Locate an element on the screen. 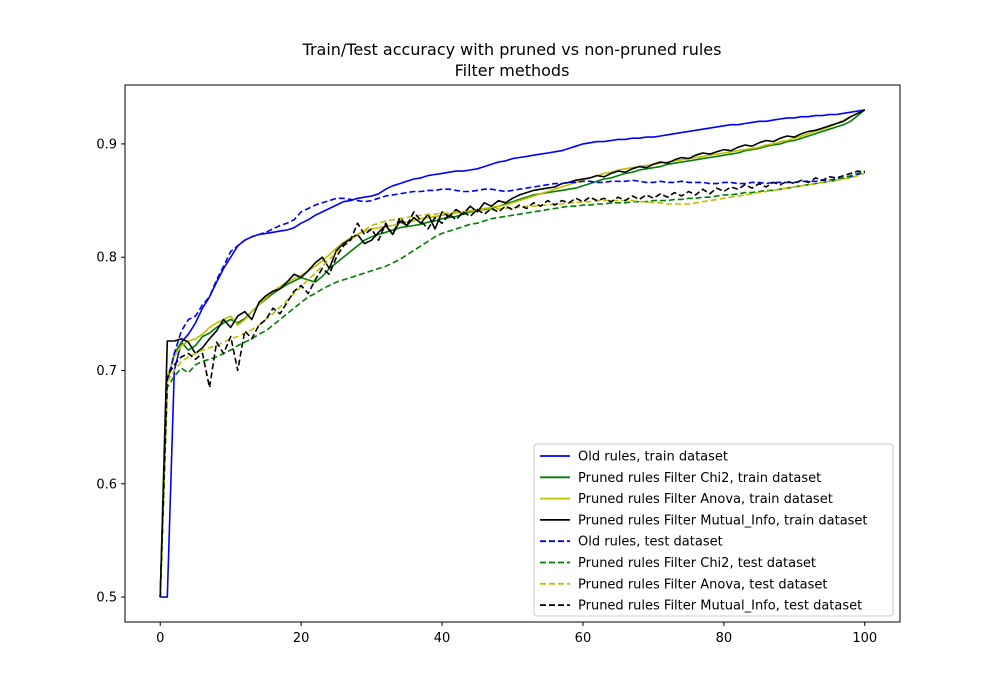 The height and width of the screenshot is (700, 1000). x-tick-label: 80 is located at coordinates (724, 638).